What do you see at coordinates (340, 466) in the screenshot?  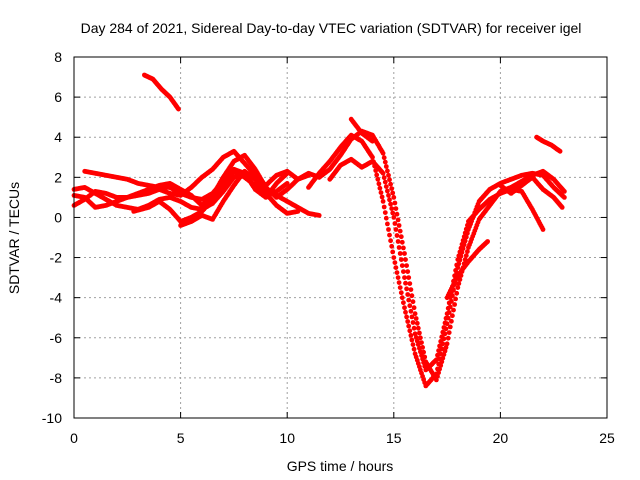 I see `x-axis-label: GPS time / hours` at bounding box center [340, 466].